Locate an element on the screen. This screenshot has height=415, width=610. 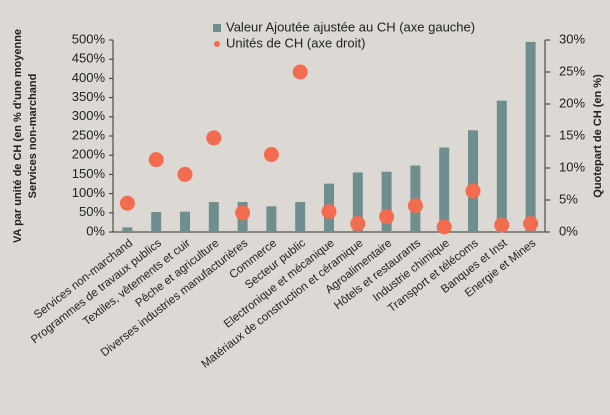
y-tick-label: 350% is located at coordinates (89, 96).